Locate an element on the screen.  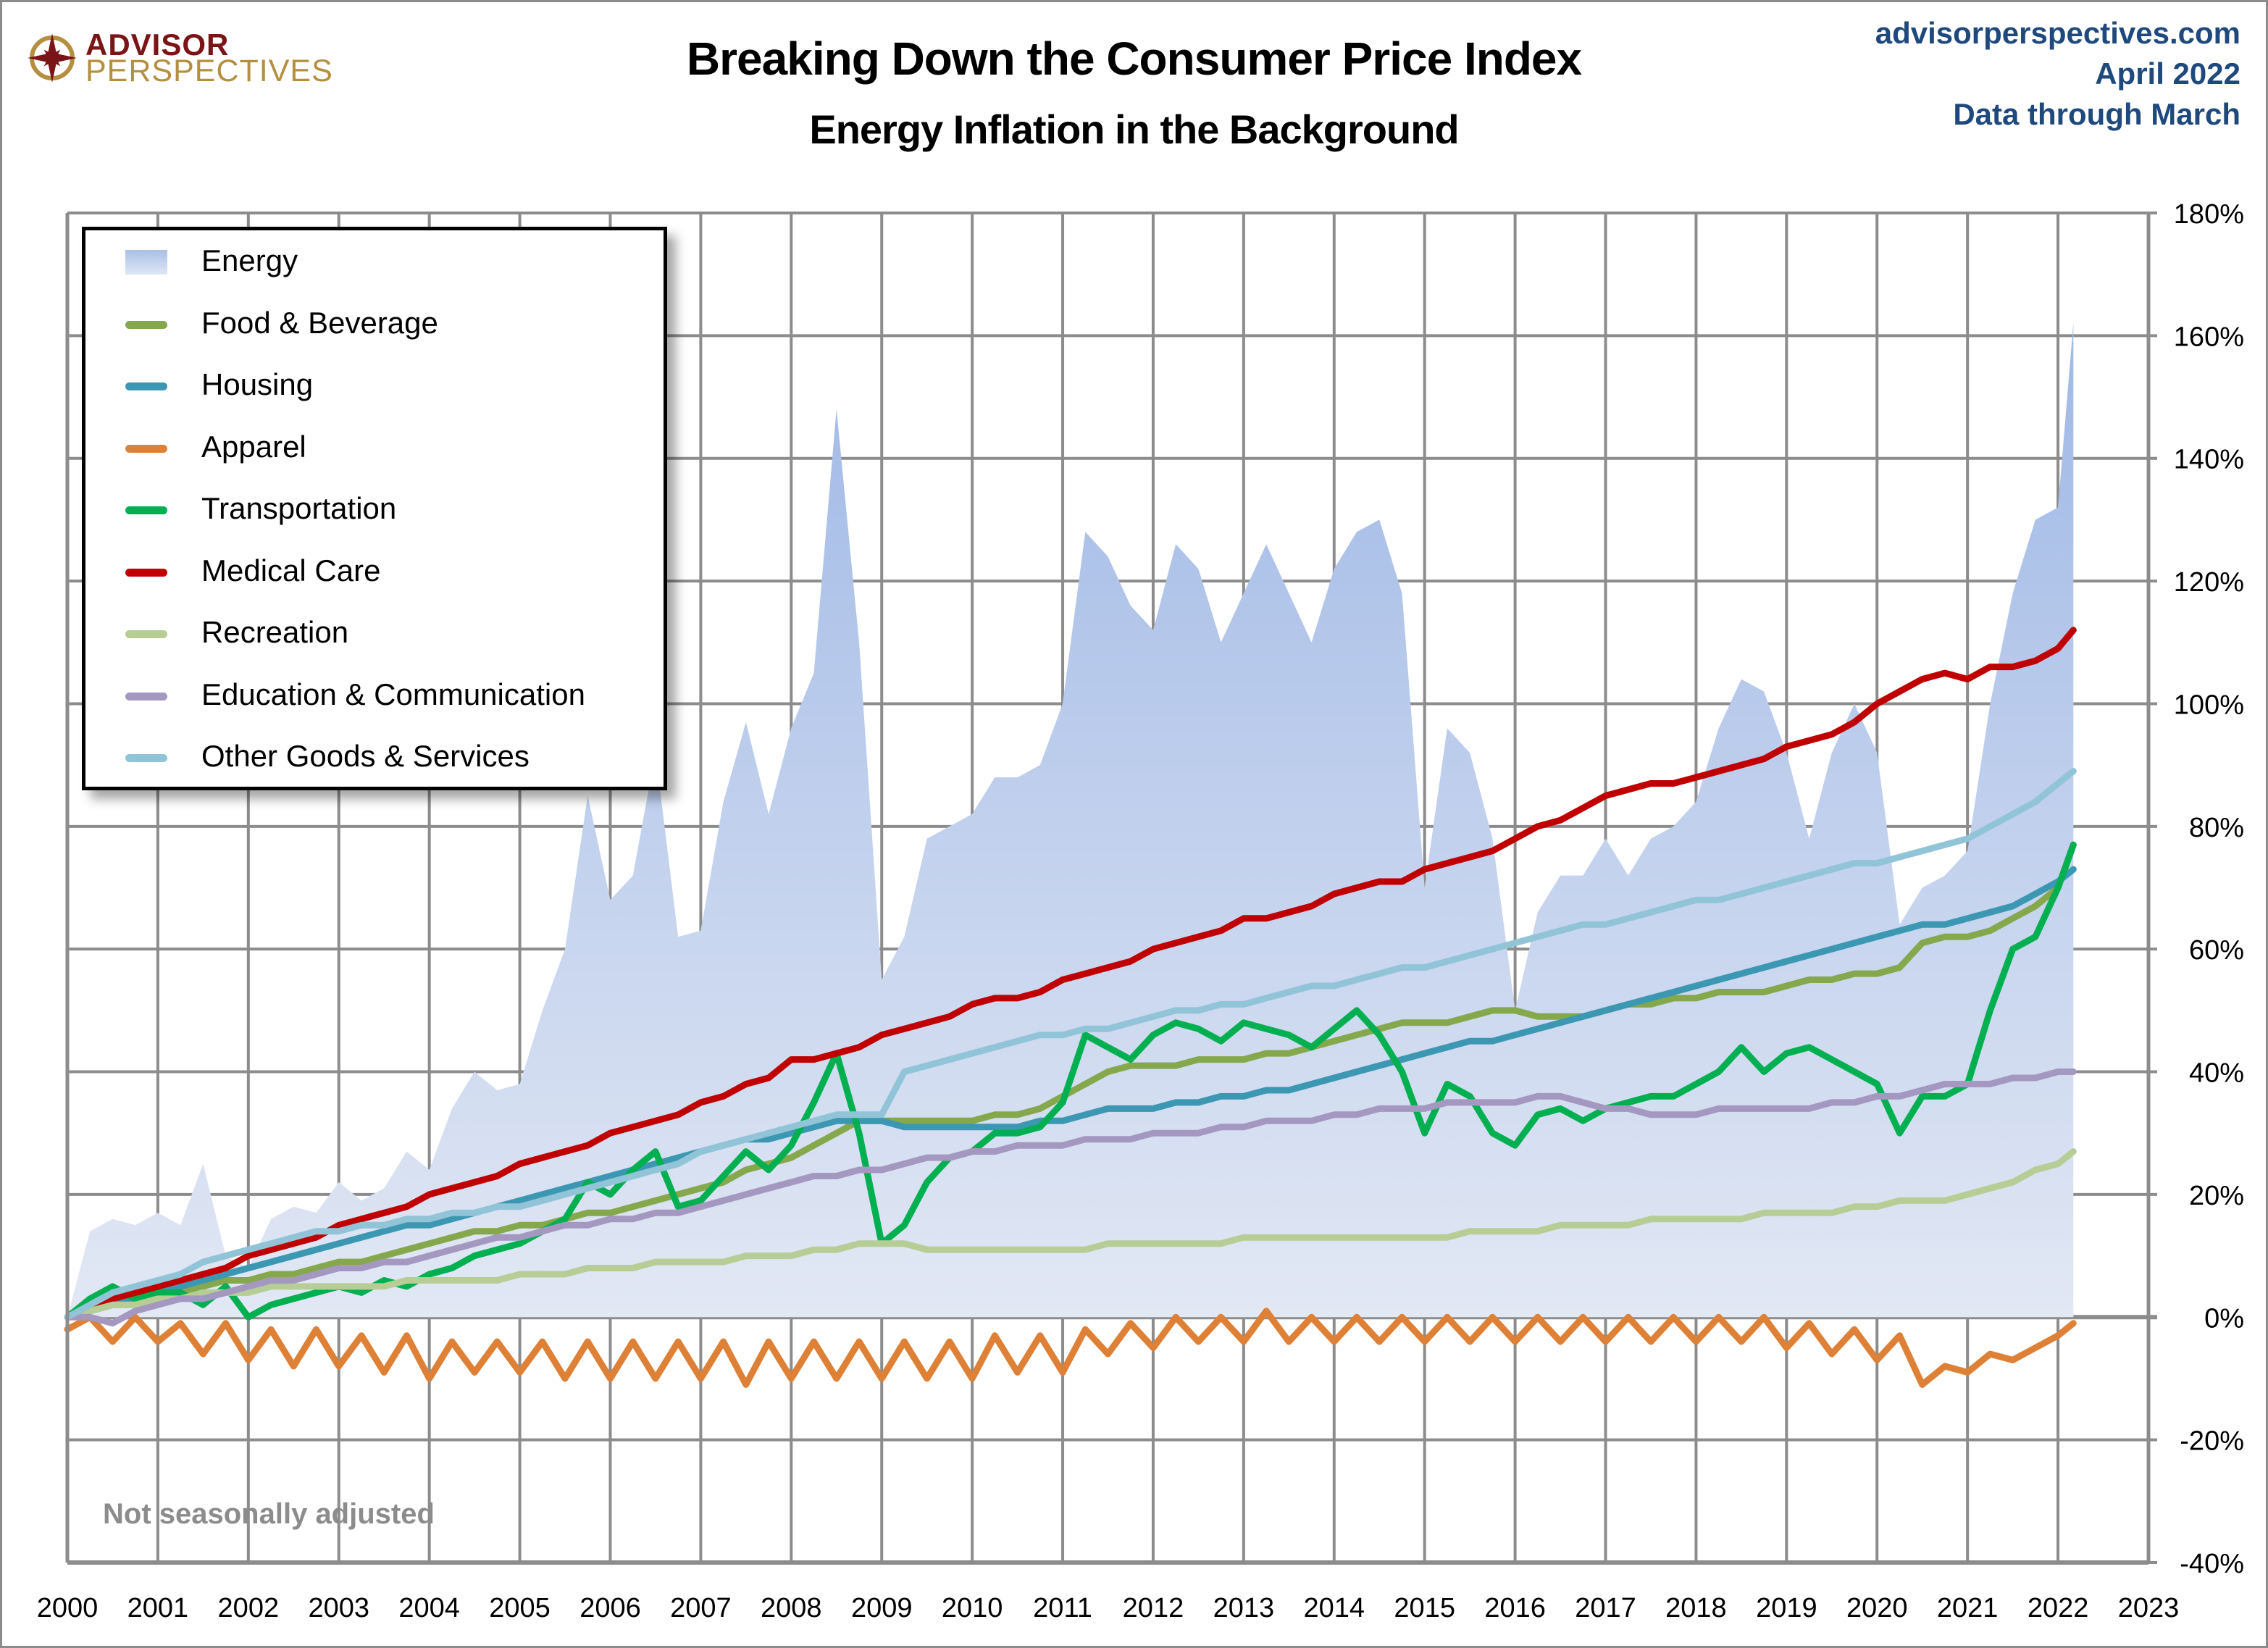
chart-title: Breaking Down the Consumer Price Index is located at coordinates (1134, 59).